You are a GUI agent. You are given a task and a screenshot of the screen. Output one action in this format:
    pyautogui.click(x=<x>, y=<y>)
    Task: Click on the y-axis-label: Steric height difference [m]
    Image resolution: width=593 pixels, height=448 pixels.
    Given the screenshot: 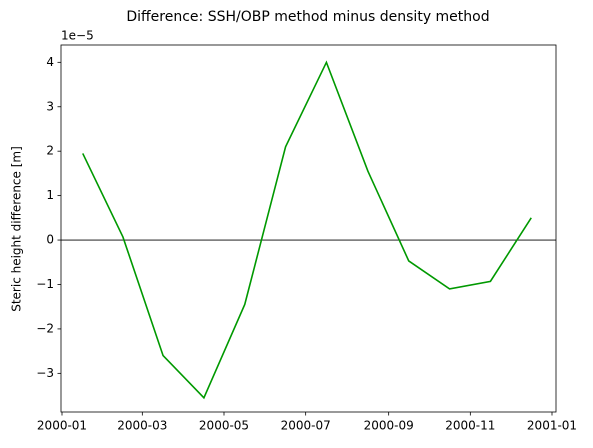 What is the action you would take?
    pyautogui.click(x=17, y=229)
    